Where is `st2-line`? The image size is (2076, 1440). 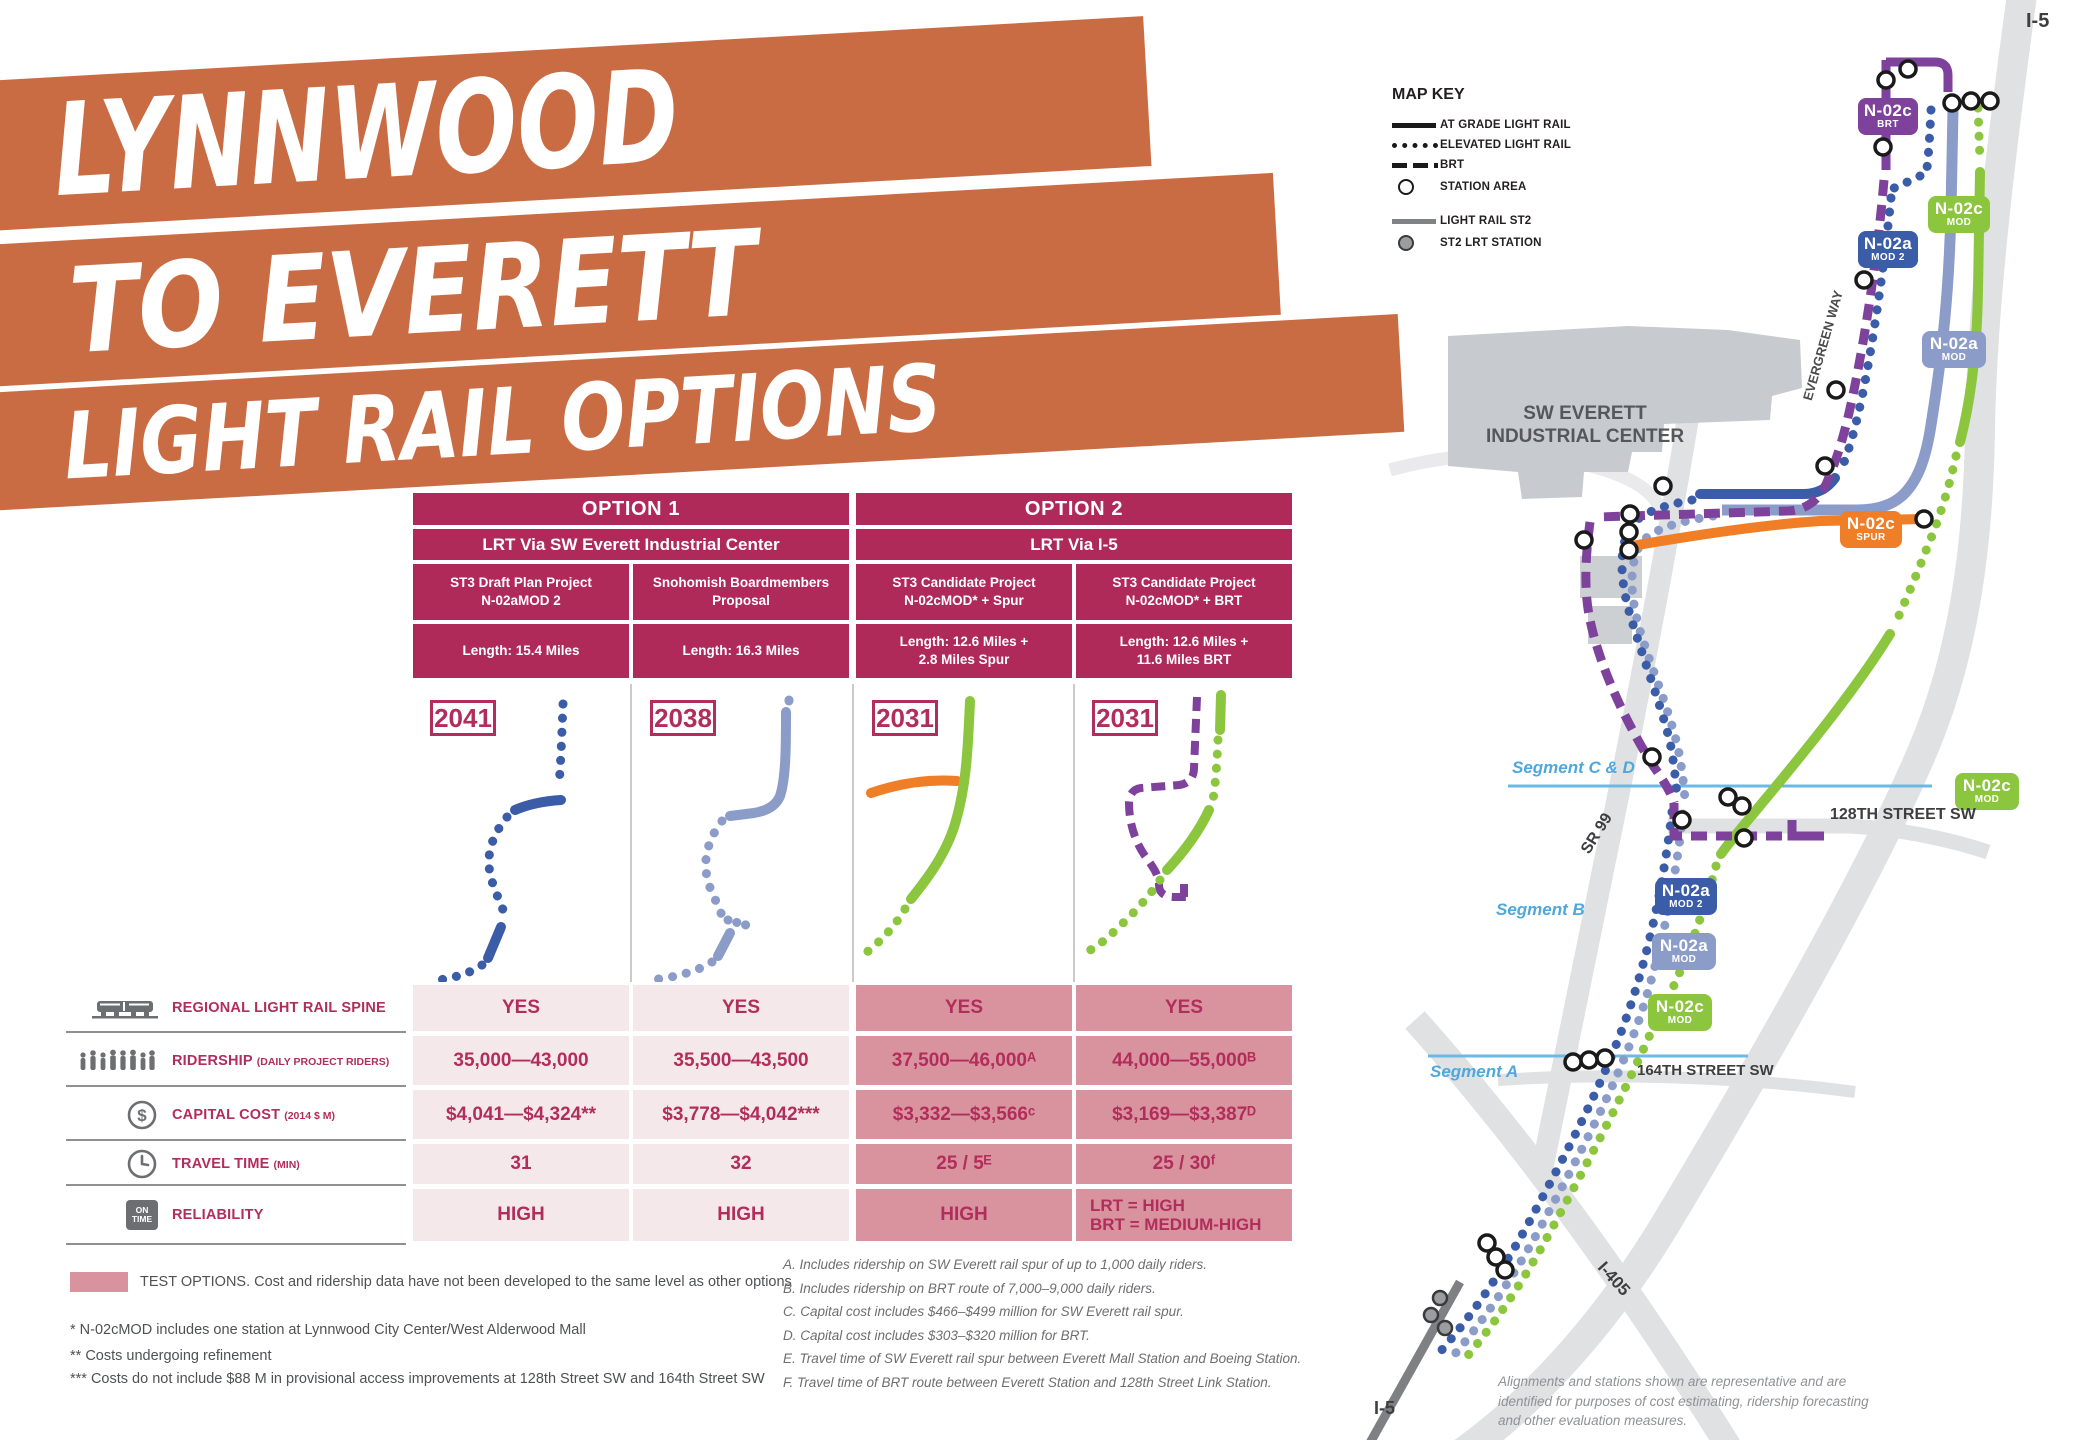 st2-line is located at coordinates (1415, 1359).